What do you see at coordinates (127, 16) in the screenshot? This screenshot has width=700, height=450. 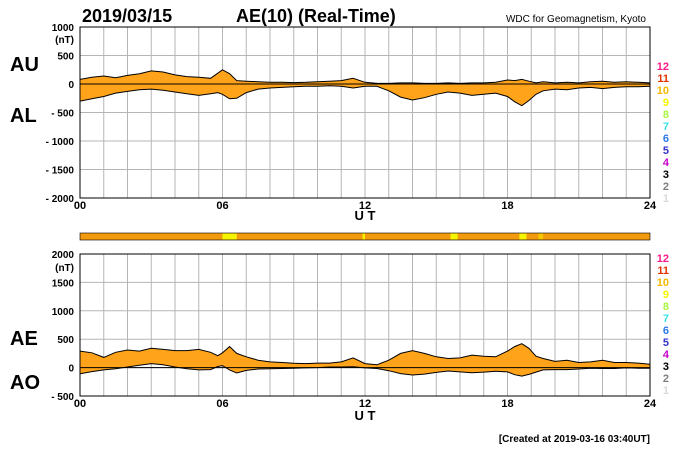 I see `date-title: 2019/03/15` at bounding box center [127, 16].